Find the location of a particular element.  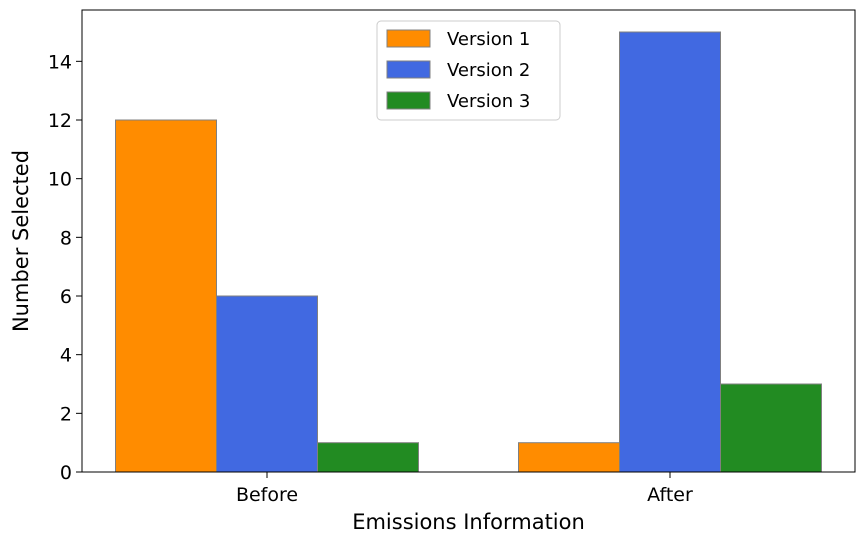

y-tick-label: 10 is located at coordinates (60, 180).